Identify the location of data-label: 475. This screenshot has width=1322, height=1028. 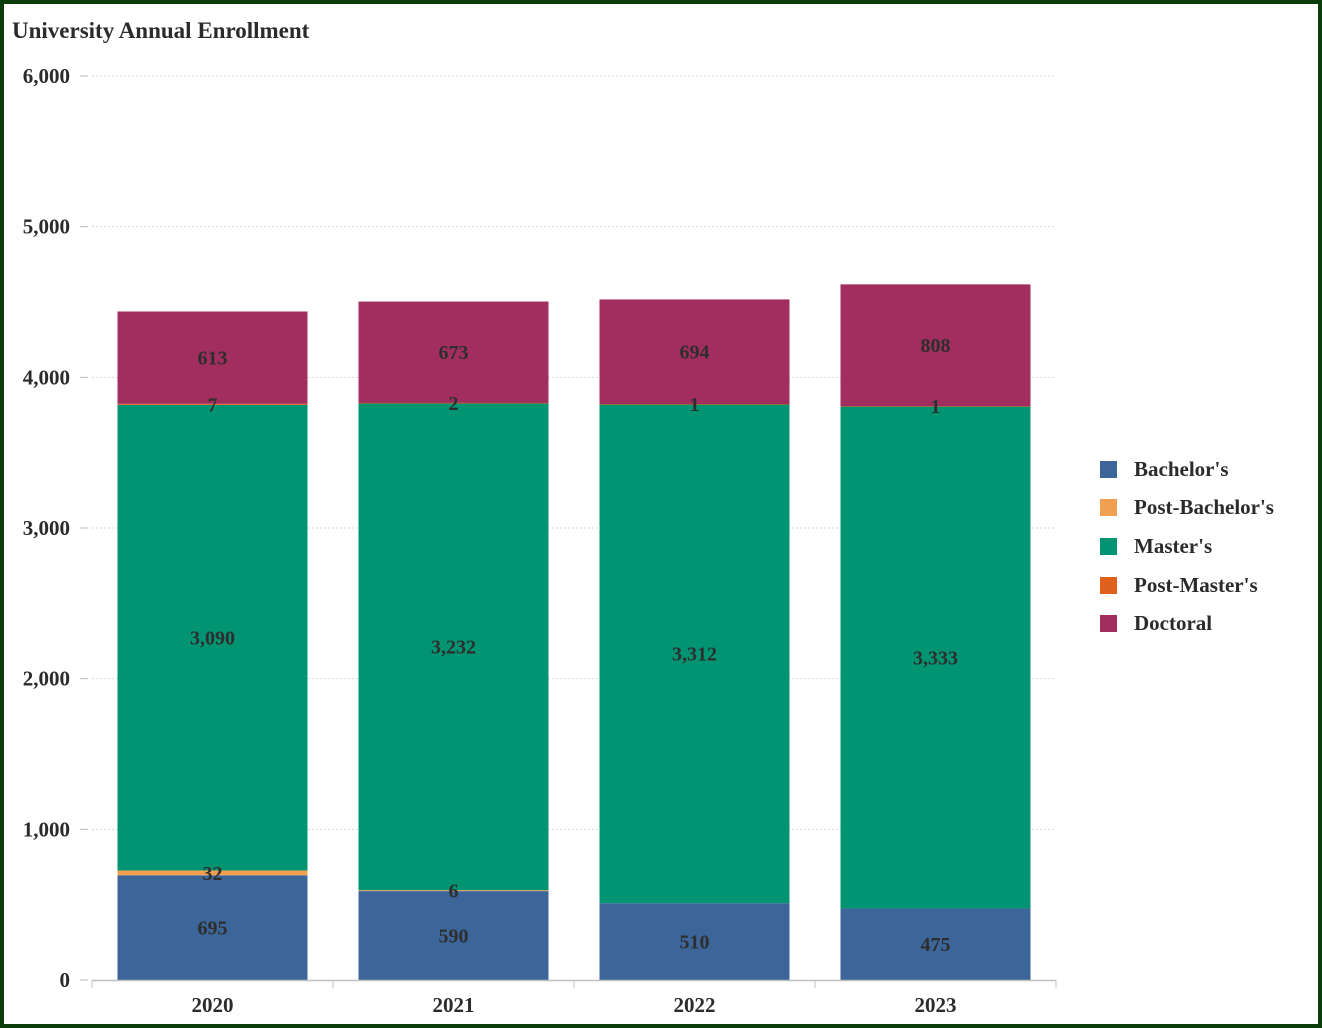
(936, 945).